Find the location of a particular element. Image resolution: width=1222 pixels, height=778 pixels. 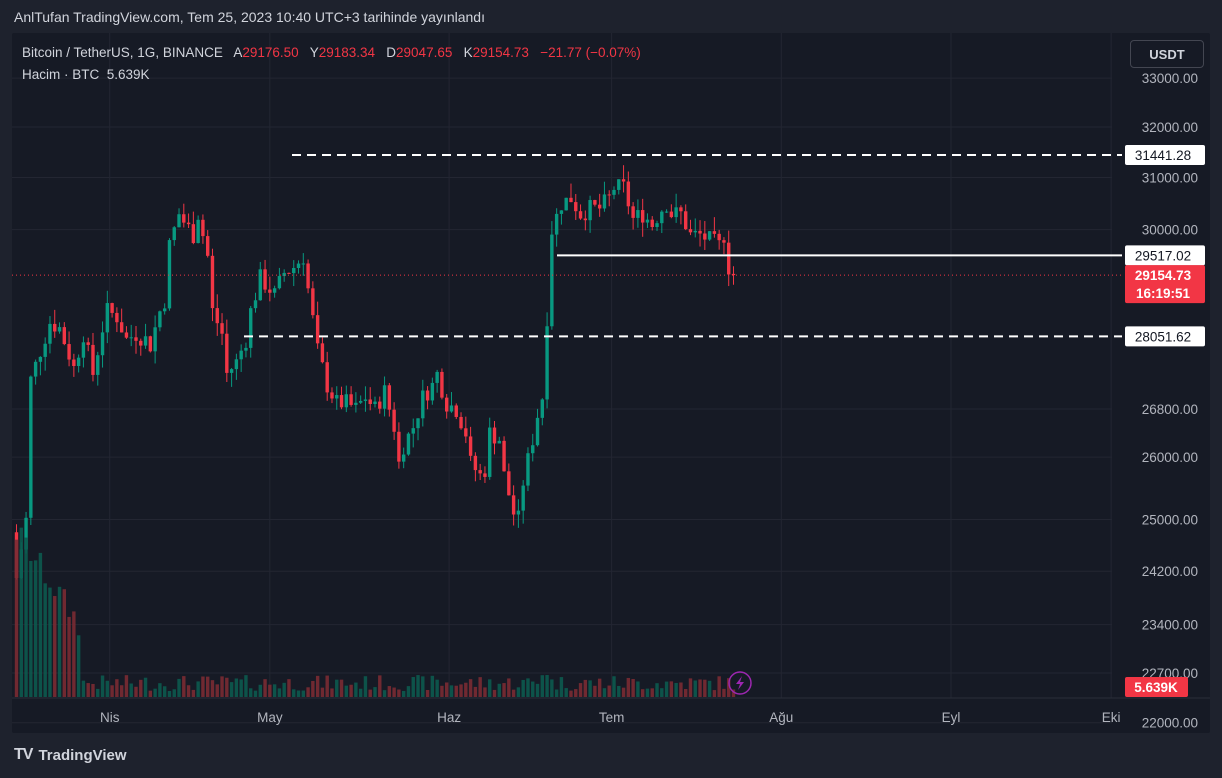

last-price-label-box is located at coordinates (1165, 284).